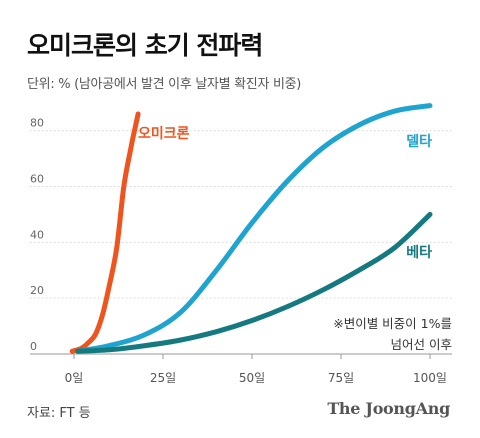 This screenshot has height=438, width=480. I want to click on chart-title: 오미크론의 초기 전파력, so click(145, 45).